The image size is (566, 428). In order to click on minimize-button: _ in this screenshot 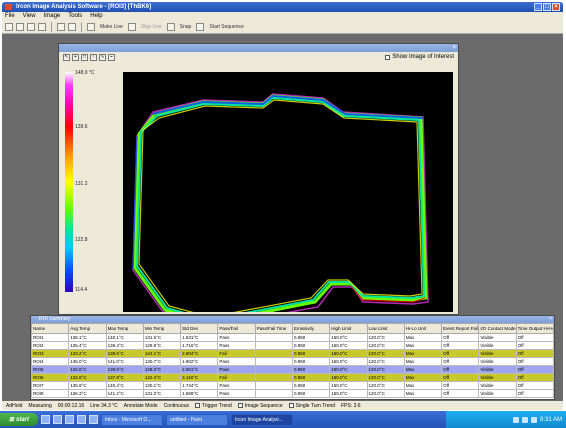, I will do `click(538, 7)`.